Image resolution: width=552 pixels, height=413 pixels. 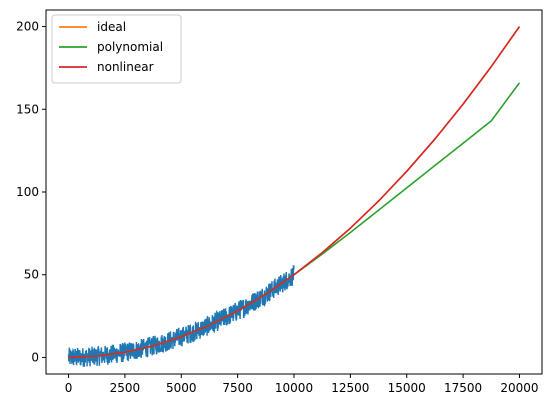 What do you see at coordinates (463, 388) in the screenshot?
I see `x-tick-label: 17500` at bounding box center [463, 388].